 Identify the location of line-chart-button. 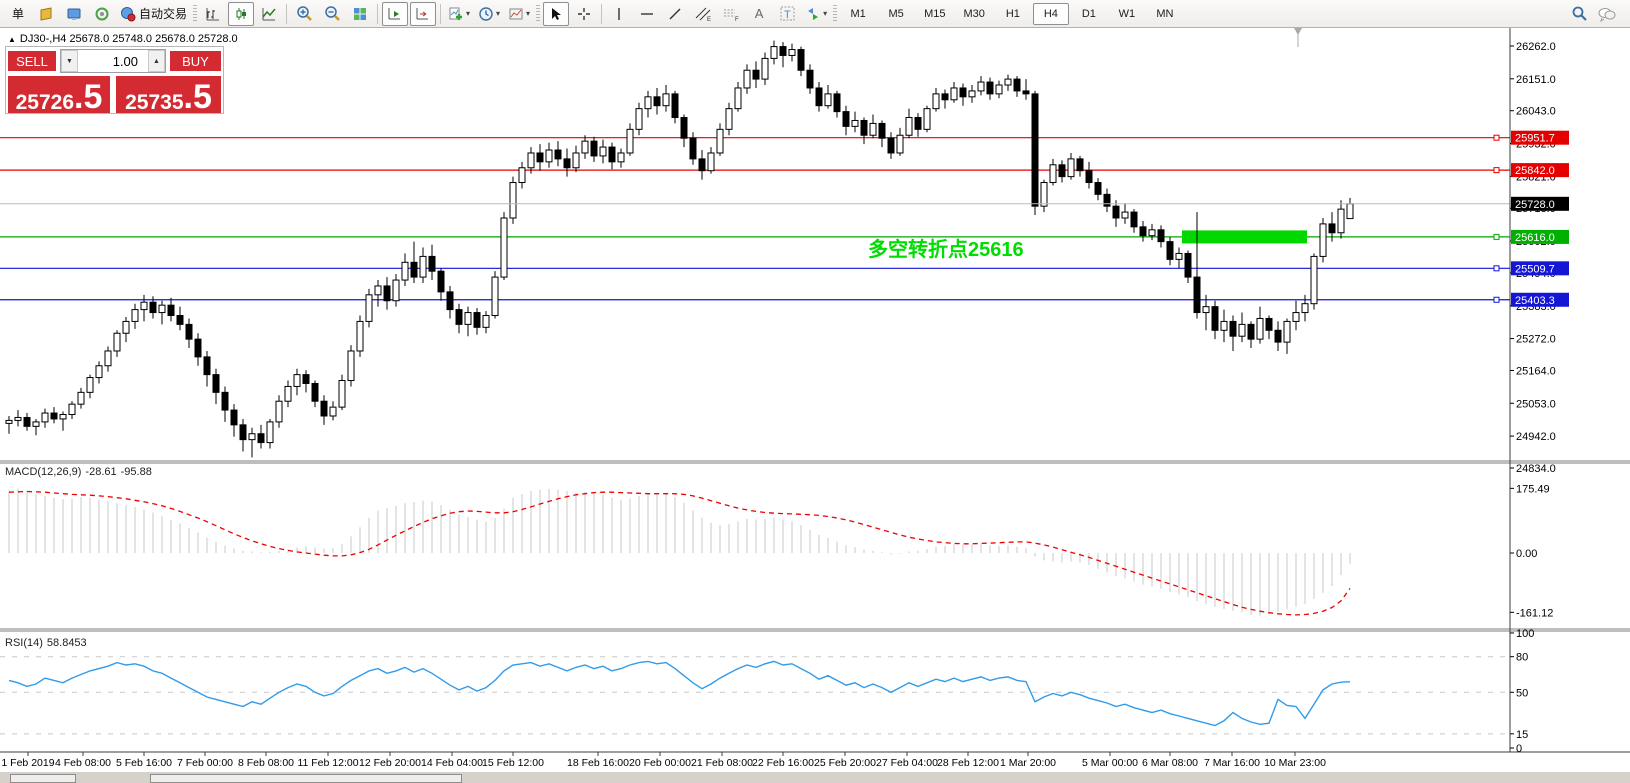
(269, 14).